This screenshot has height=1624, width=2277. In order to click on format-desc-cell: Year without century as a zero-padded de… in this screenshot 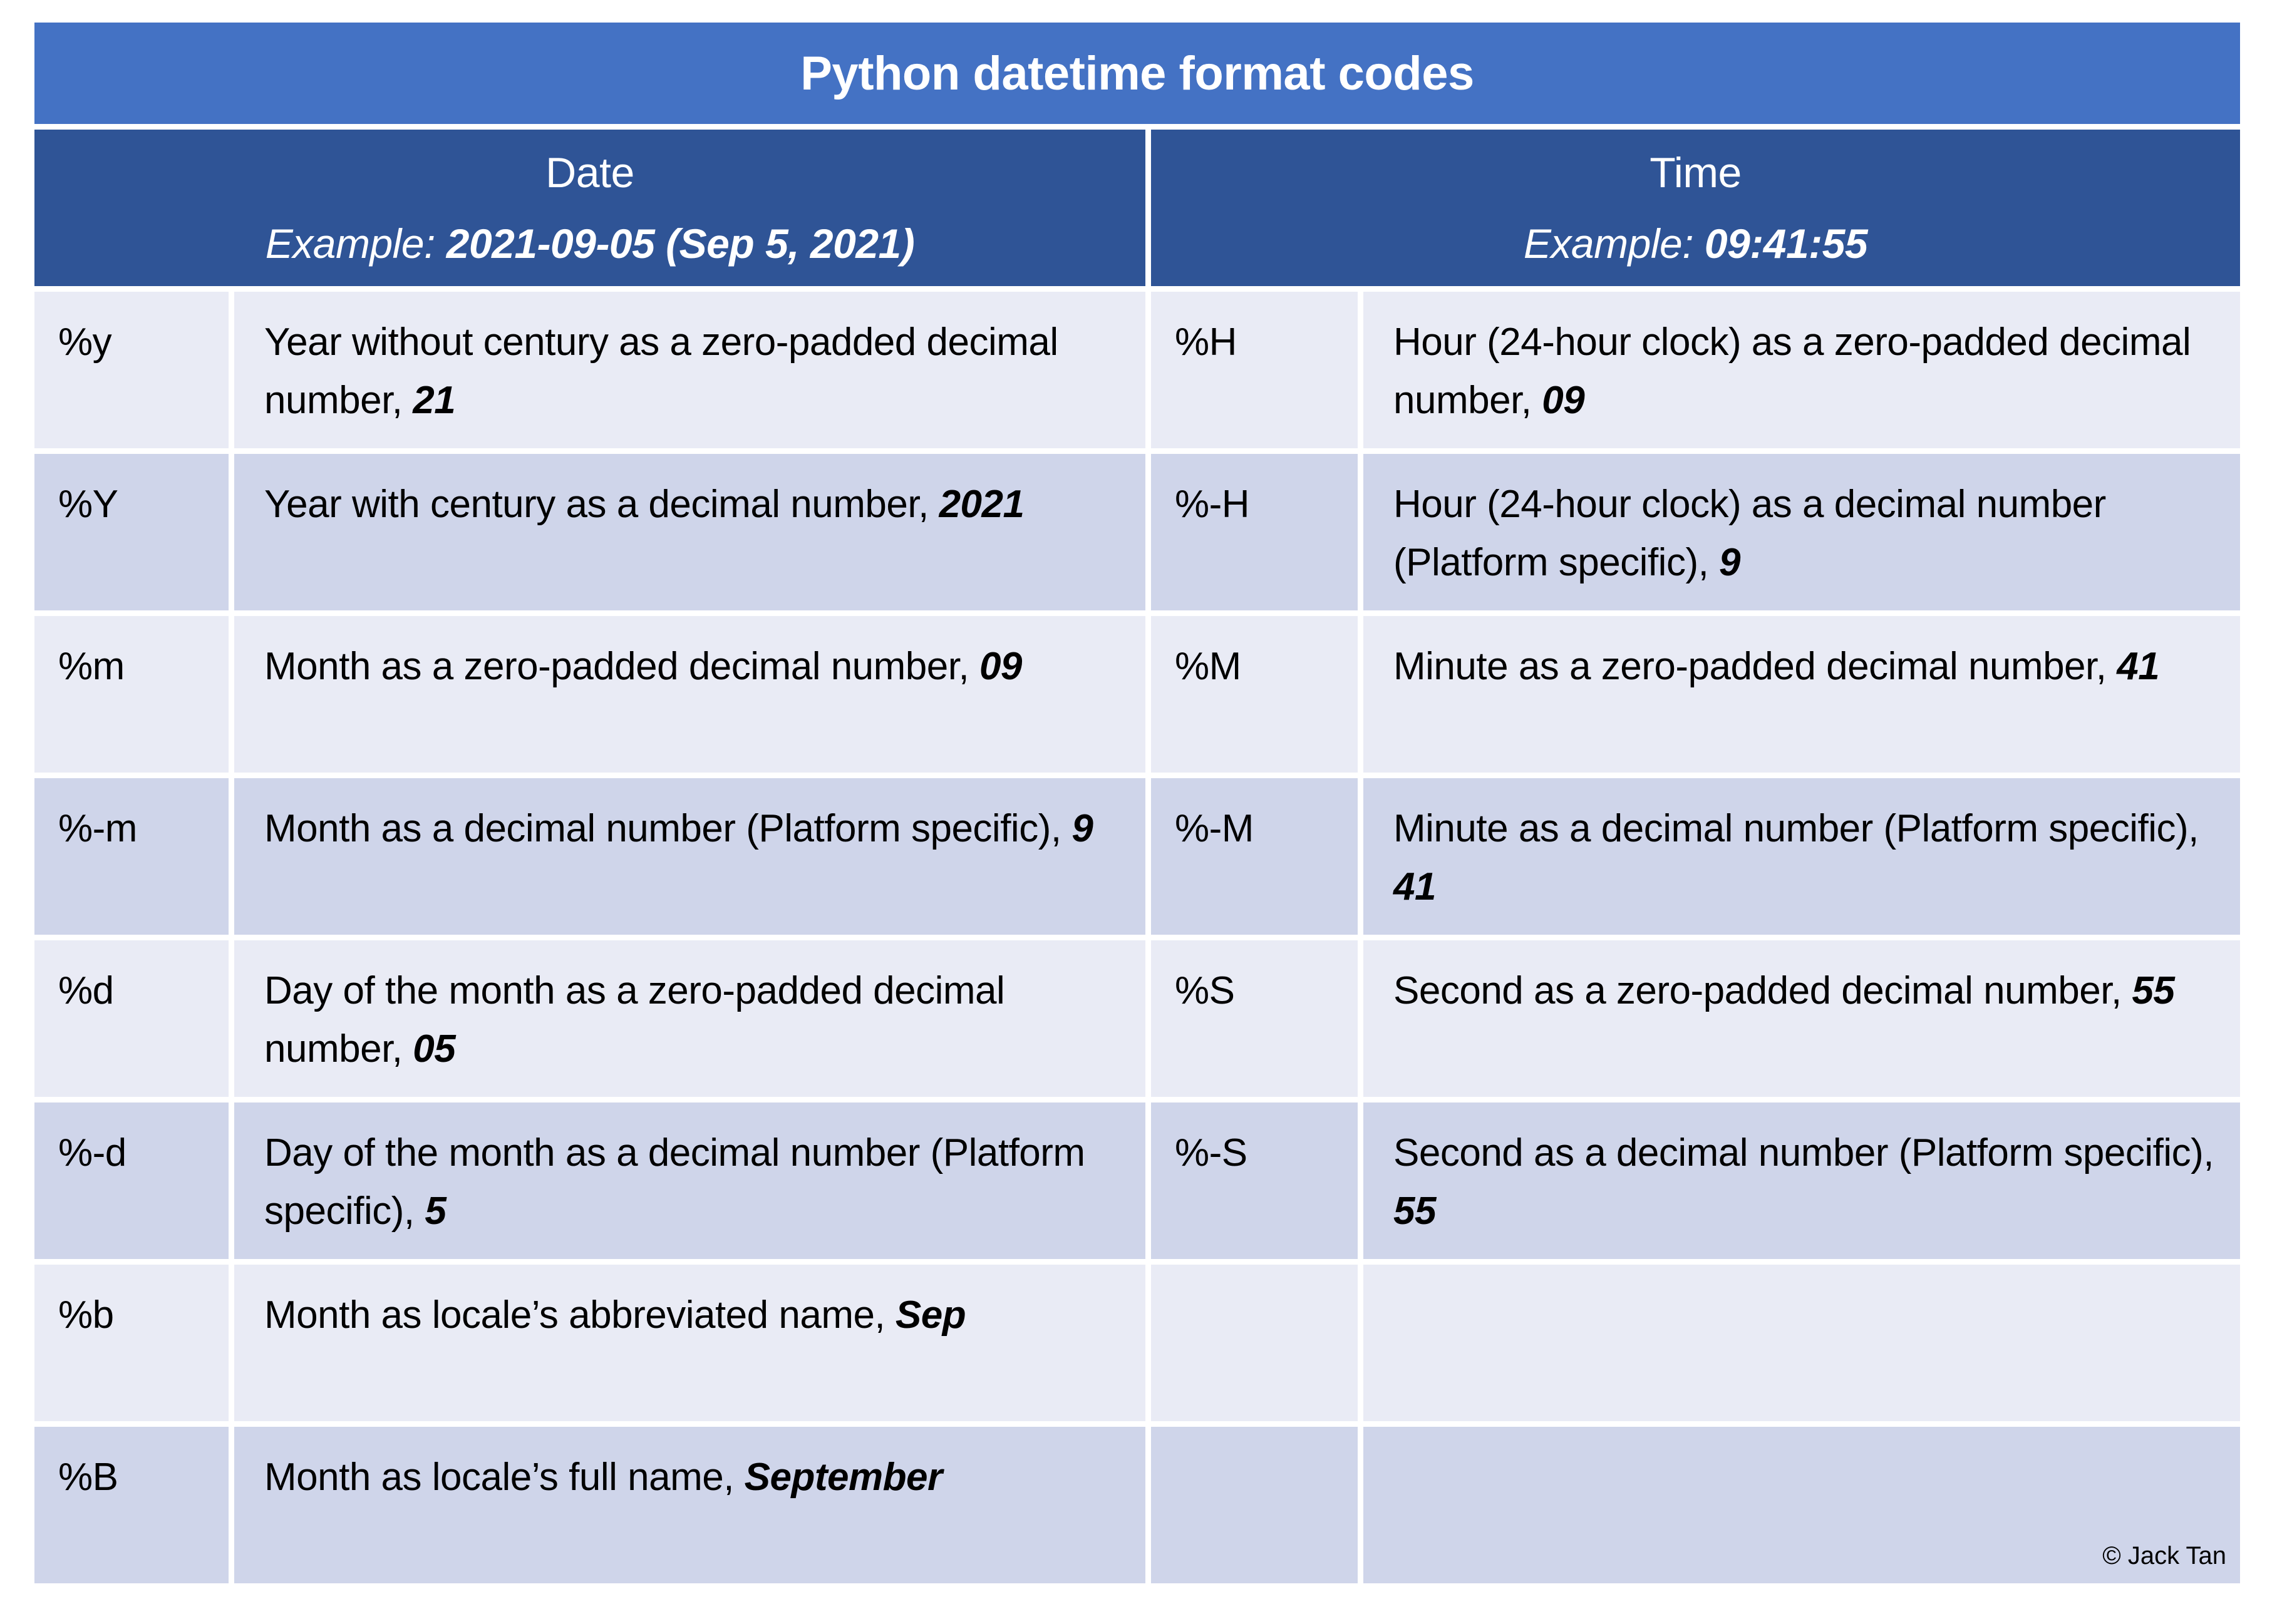, I will do `click(690, 370)`.